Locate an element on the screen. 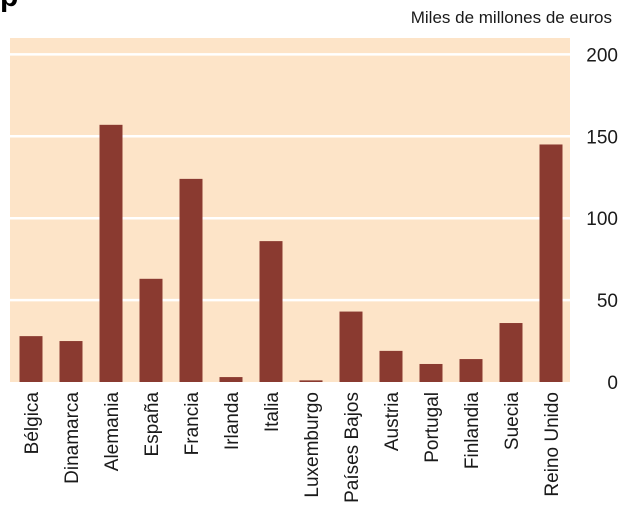 Image resolution: width=626 pixels, height=522 pixels. y-tick-label: 100 is located at coordinates (602, 219).